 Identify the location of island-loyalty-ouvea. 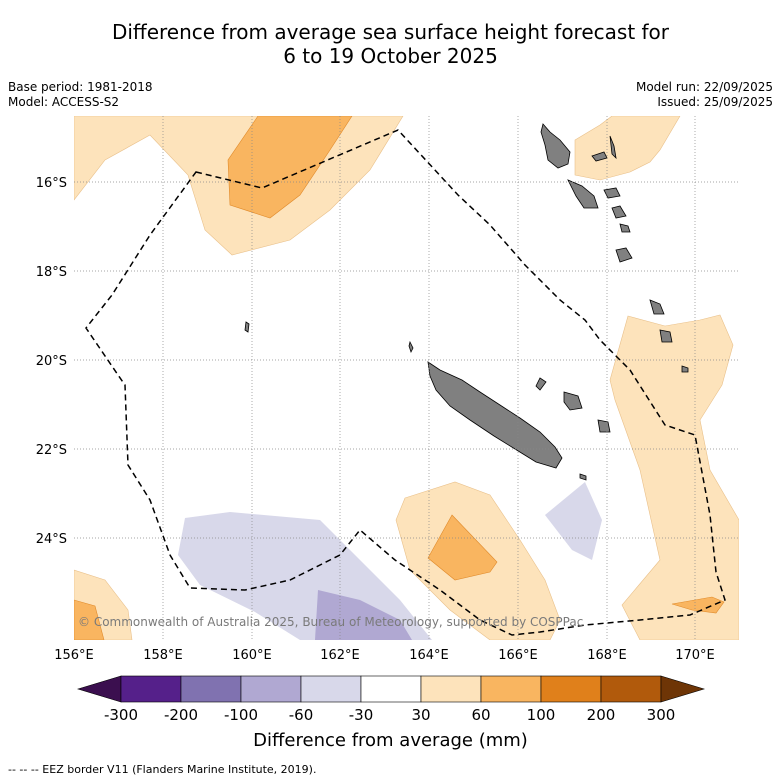
(541, 384).